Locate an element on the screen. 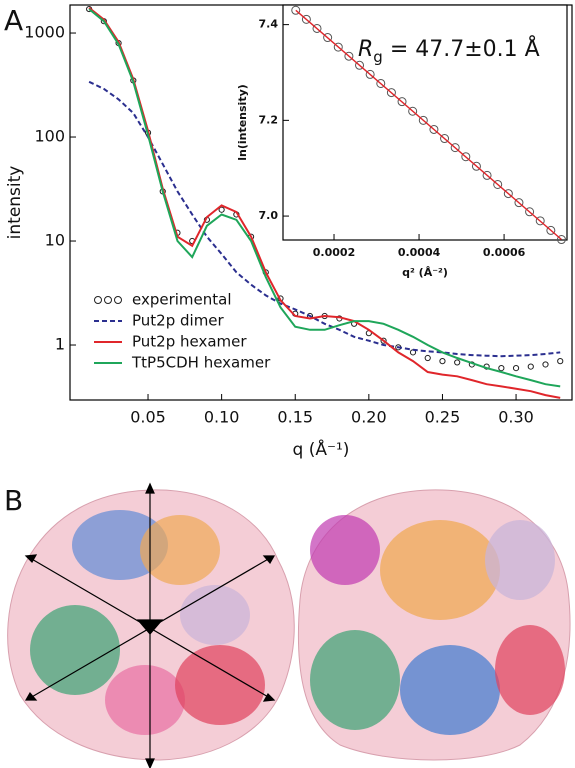  legend-label: Put2p dimer is located at coordinates (178, 321).